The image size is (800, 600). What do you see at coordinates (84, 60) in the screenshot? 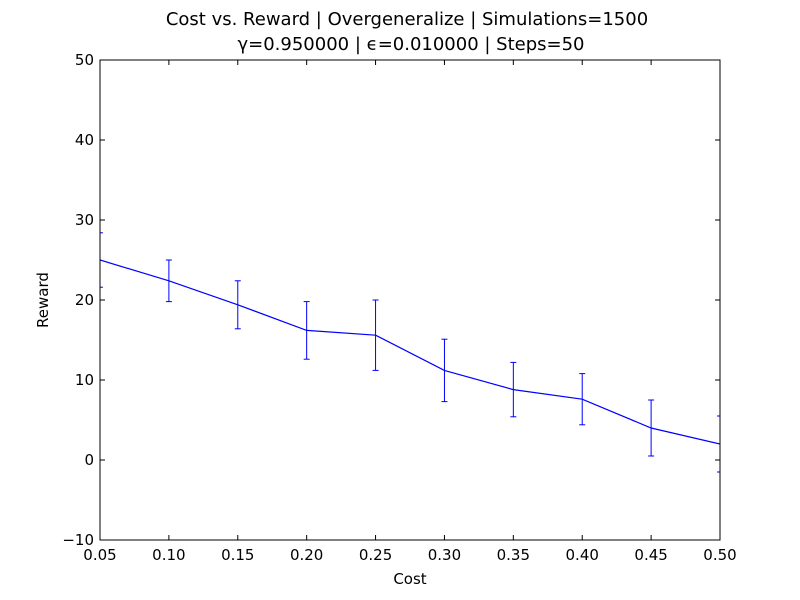
I see `y-tick-label: 50` at bounding box center [84, 60].